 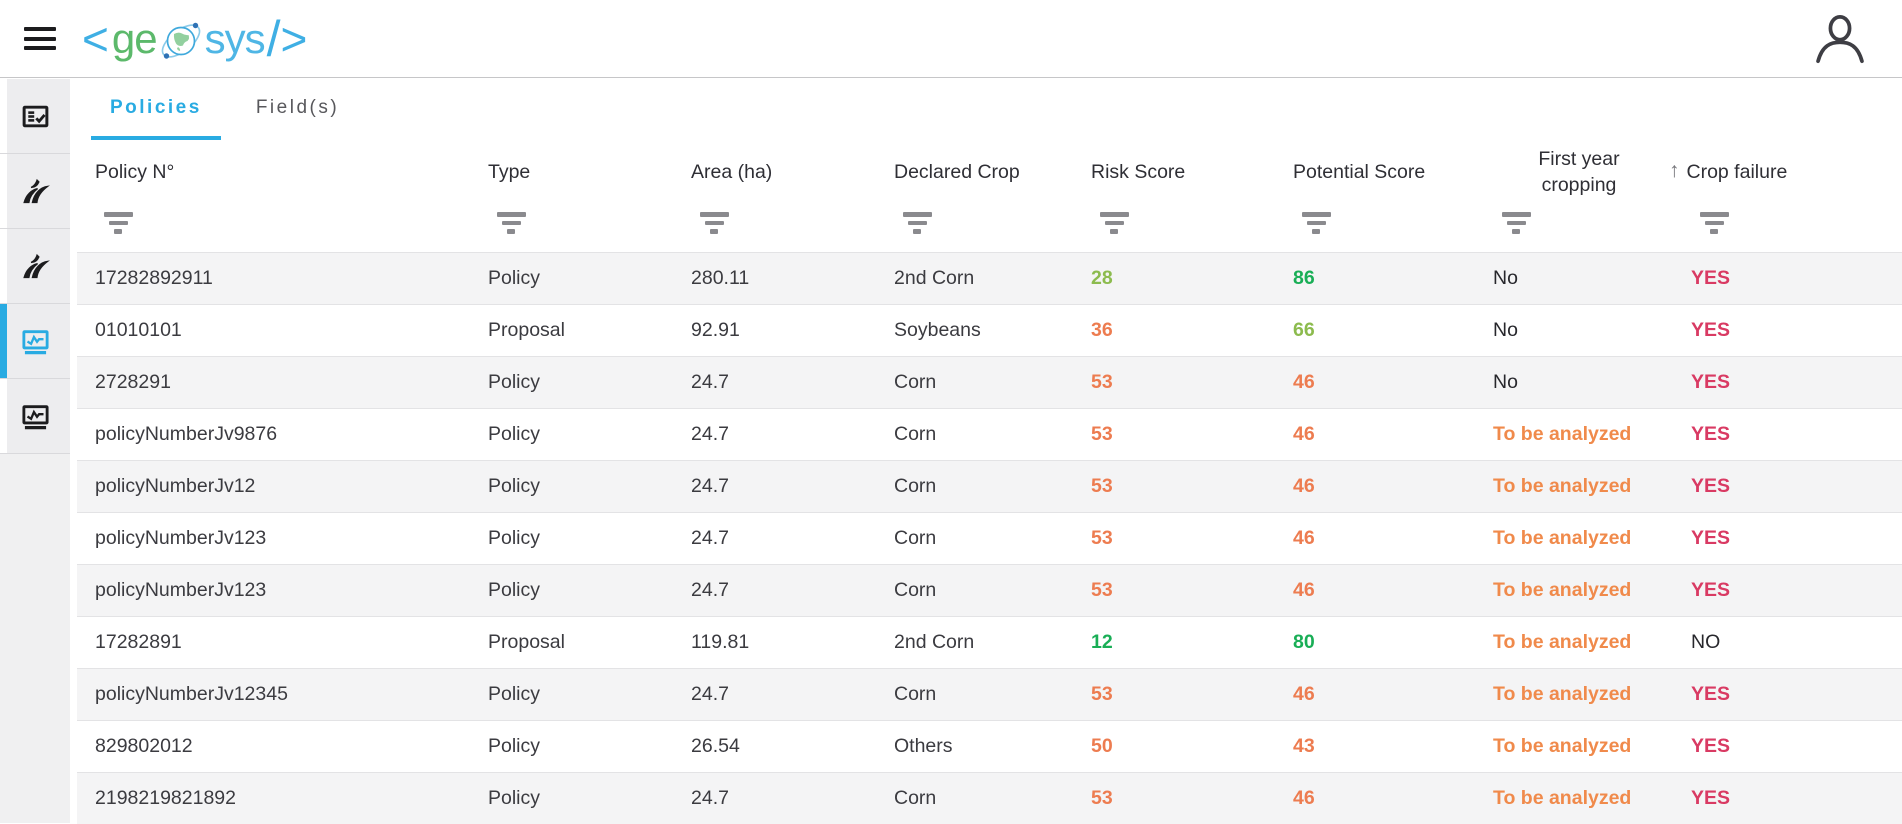 What do you see at coordinates (40, 38) in the screenshot?
I see `hamburger-menu-icon` at bounding box center [40, 38].